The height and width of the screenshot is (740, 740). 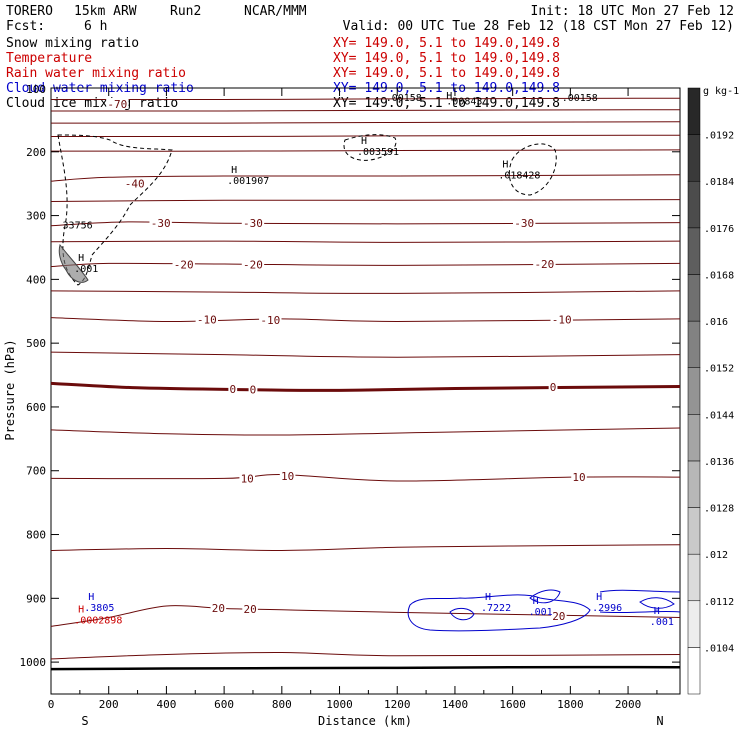 What do you see at coordinates (719, 275) in the screenshot?
I see `colorbar-label-8: .0168` at bounding box center [719, 275].